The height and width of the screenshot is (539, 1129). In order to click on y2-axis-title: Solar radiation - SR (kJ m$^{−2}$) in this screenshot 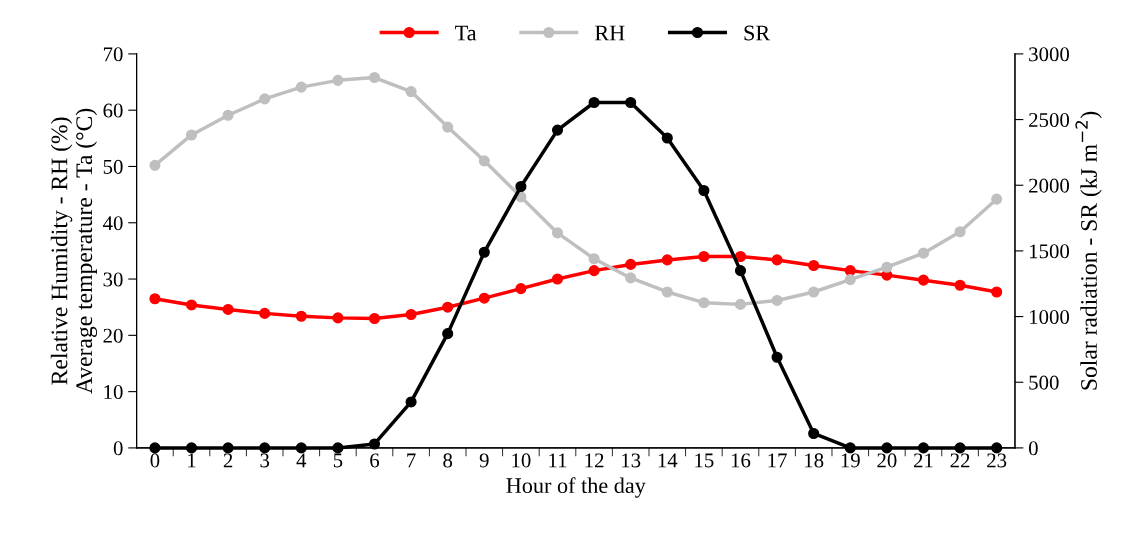, I will do `click(1088, 250)`.